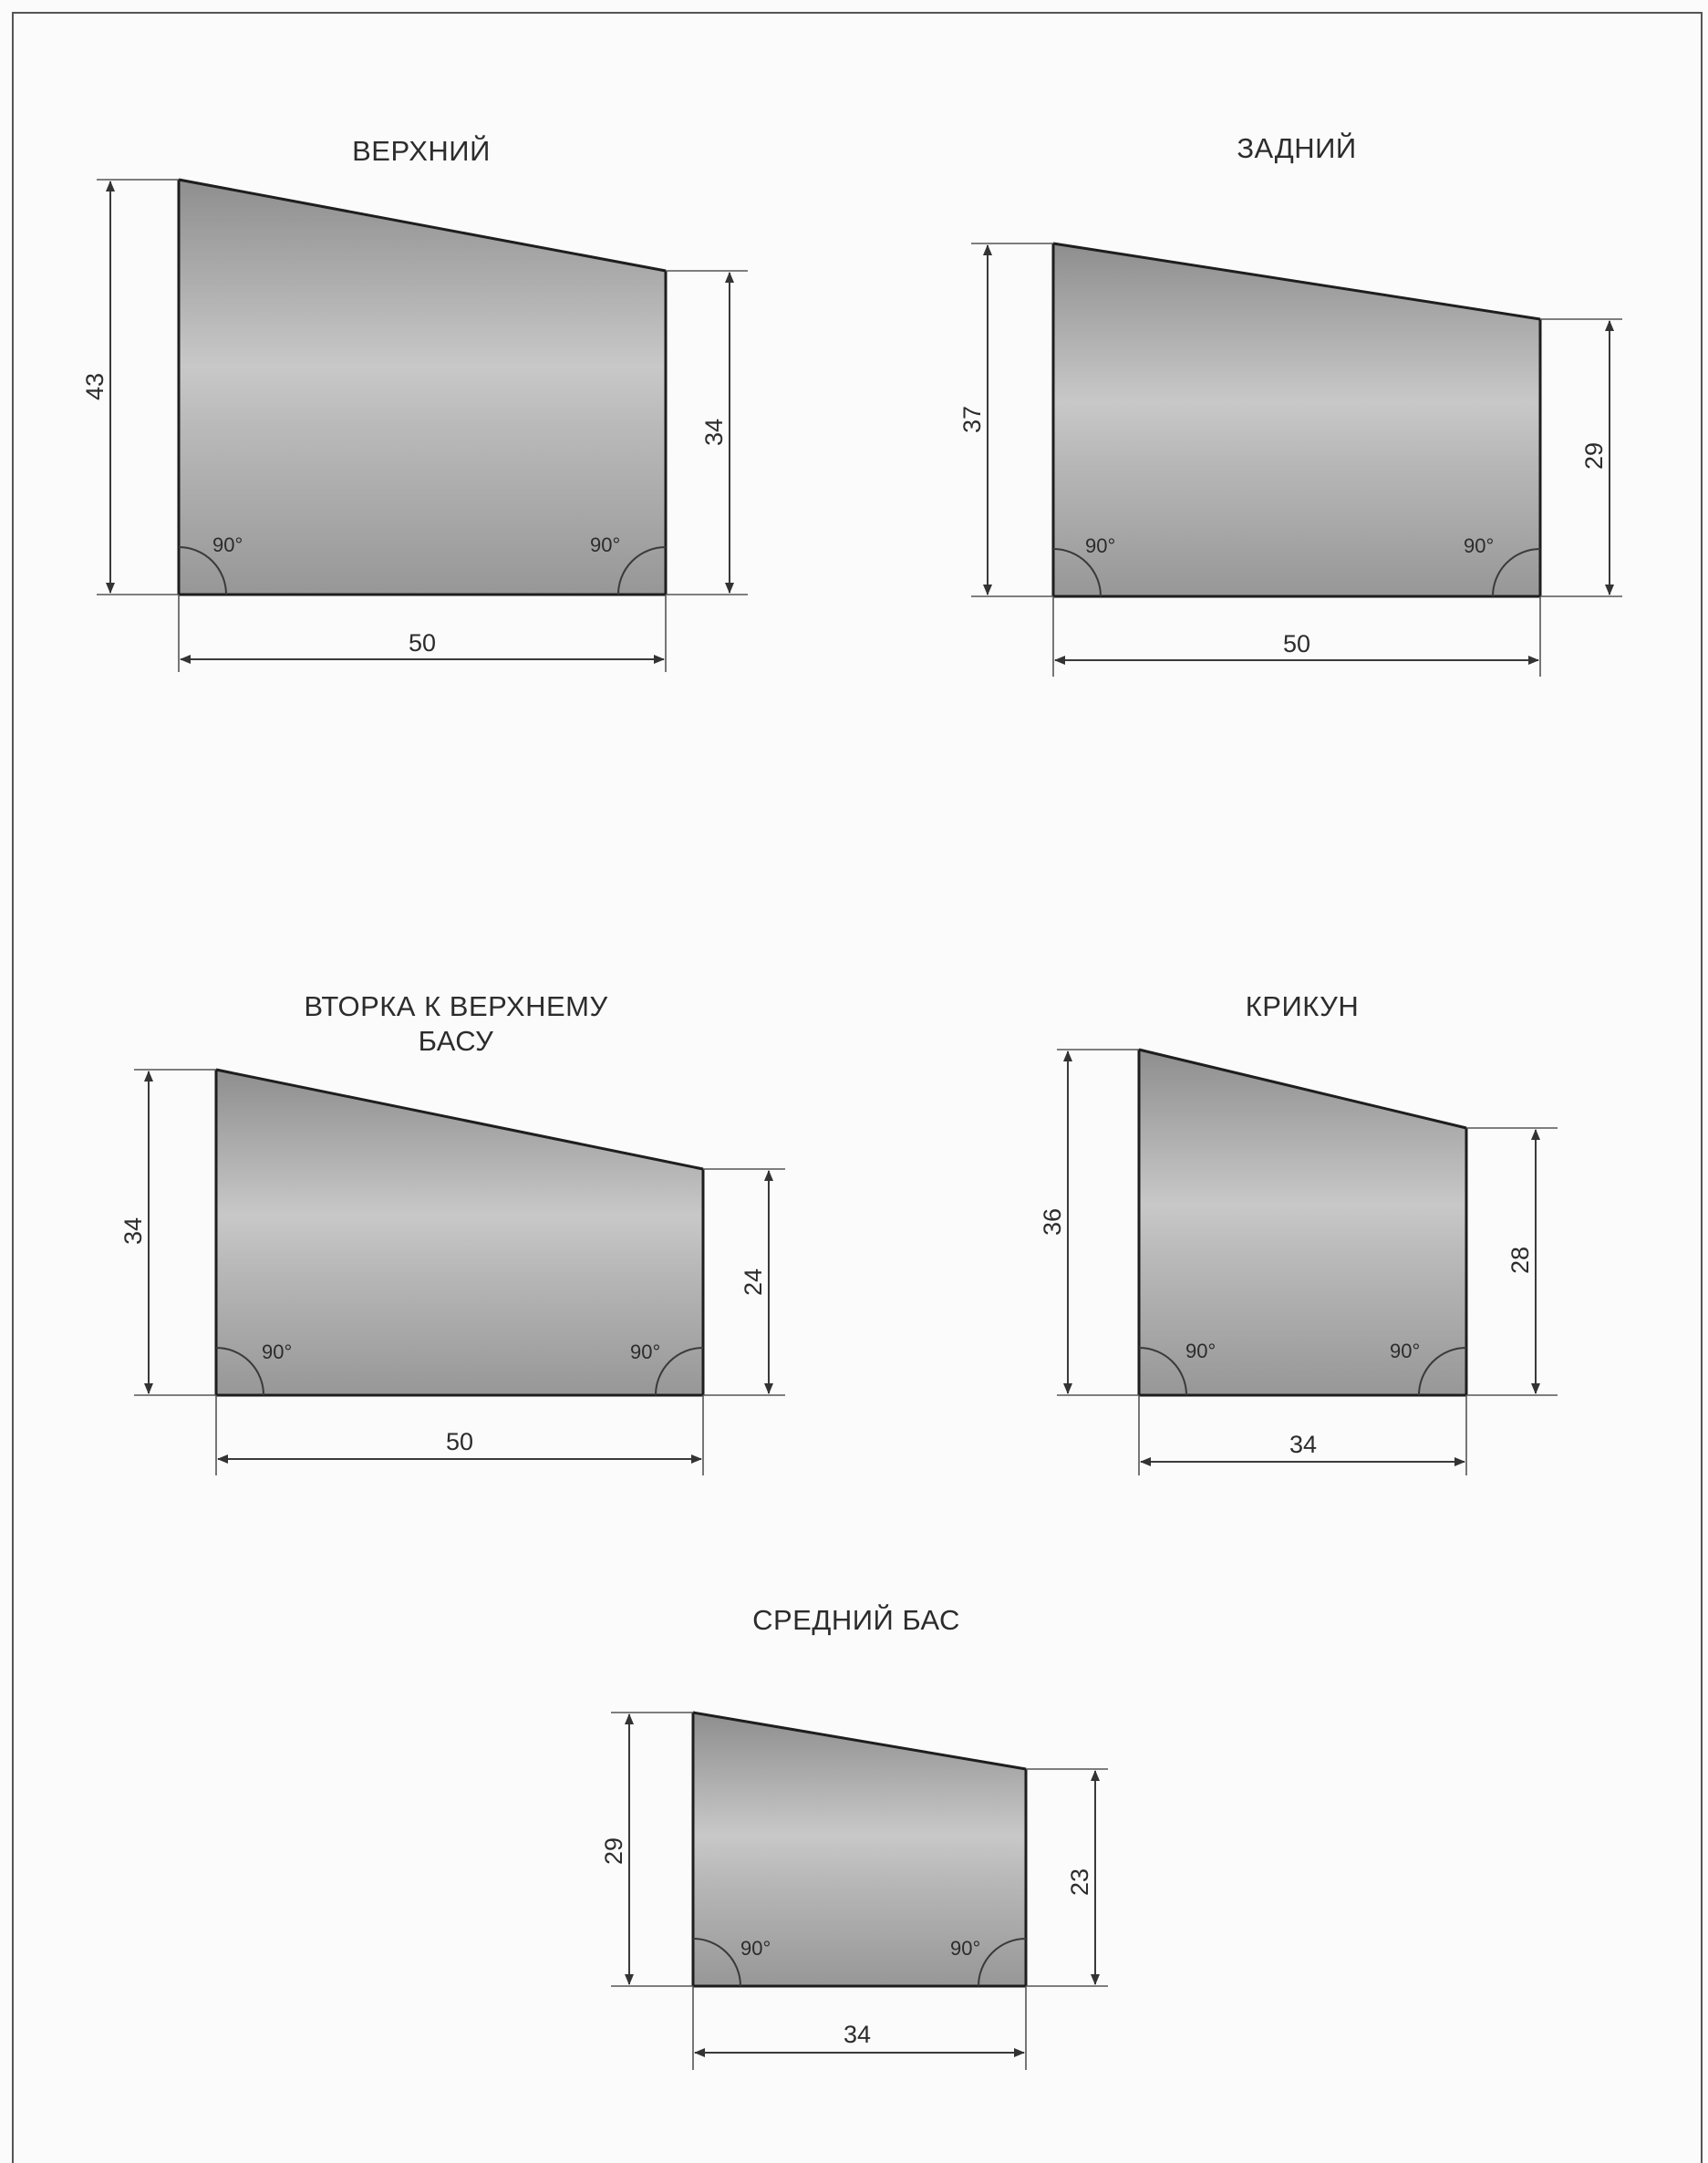 The height and width of the screenshot is (2163, 1708). What do you see at coordinates (714, 433) in the screenshot?
I see `right-height-label: 34` at bounding box center [714, 433].